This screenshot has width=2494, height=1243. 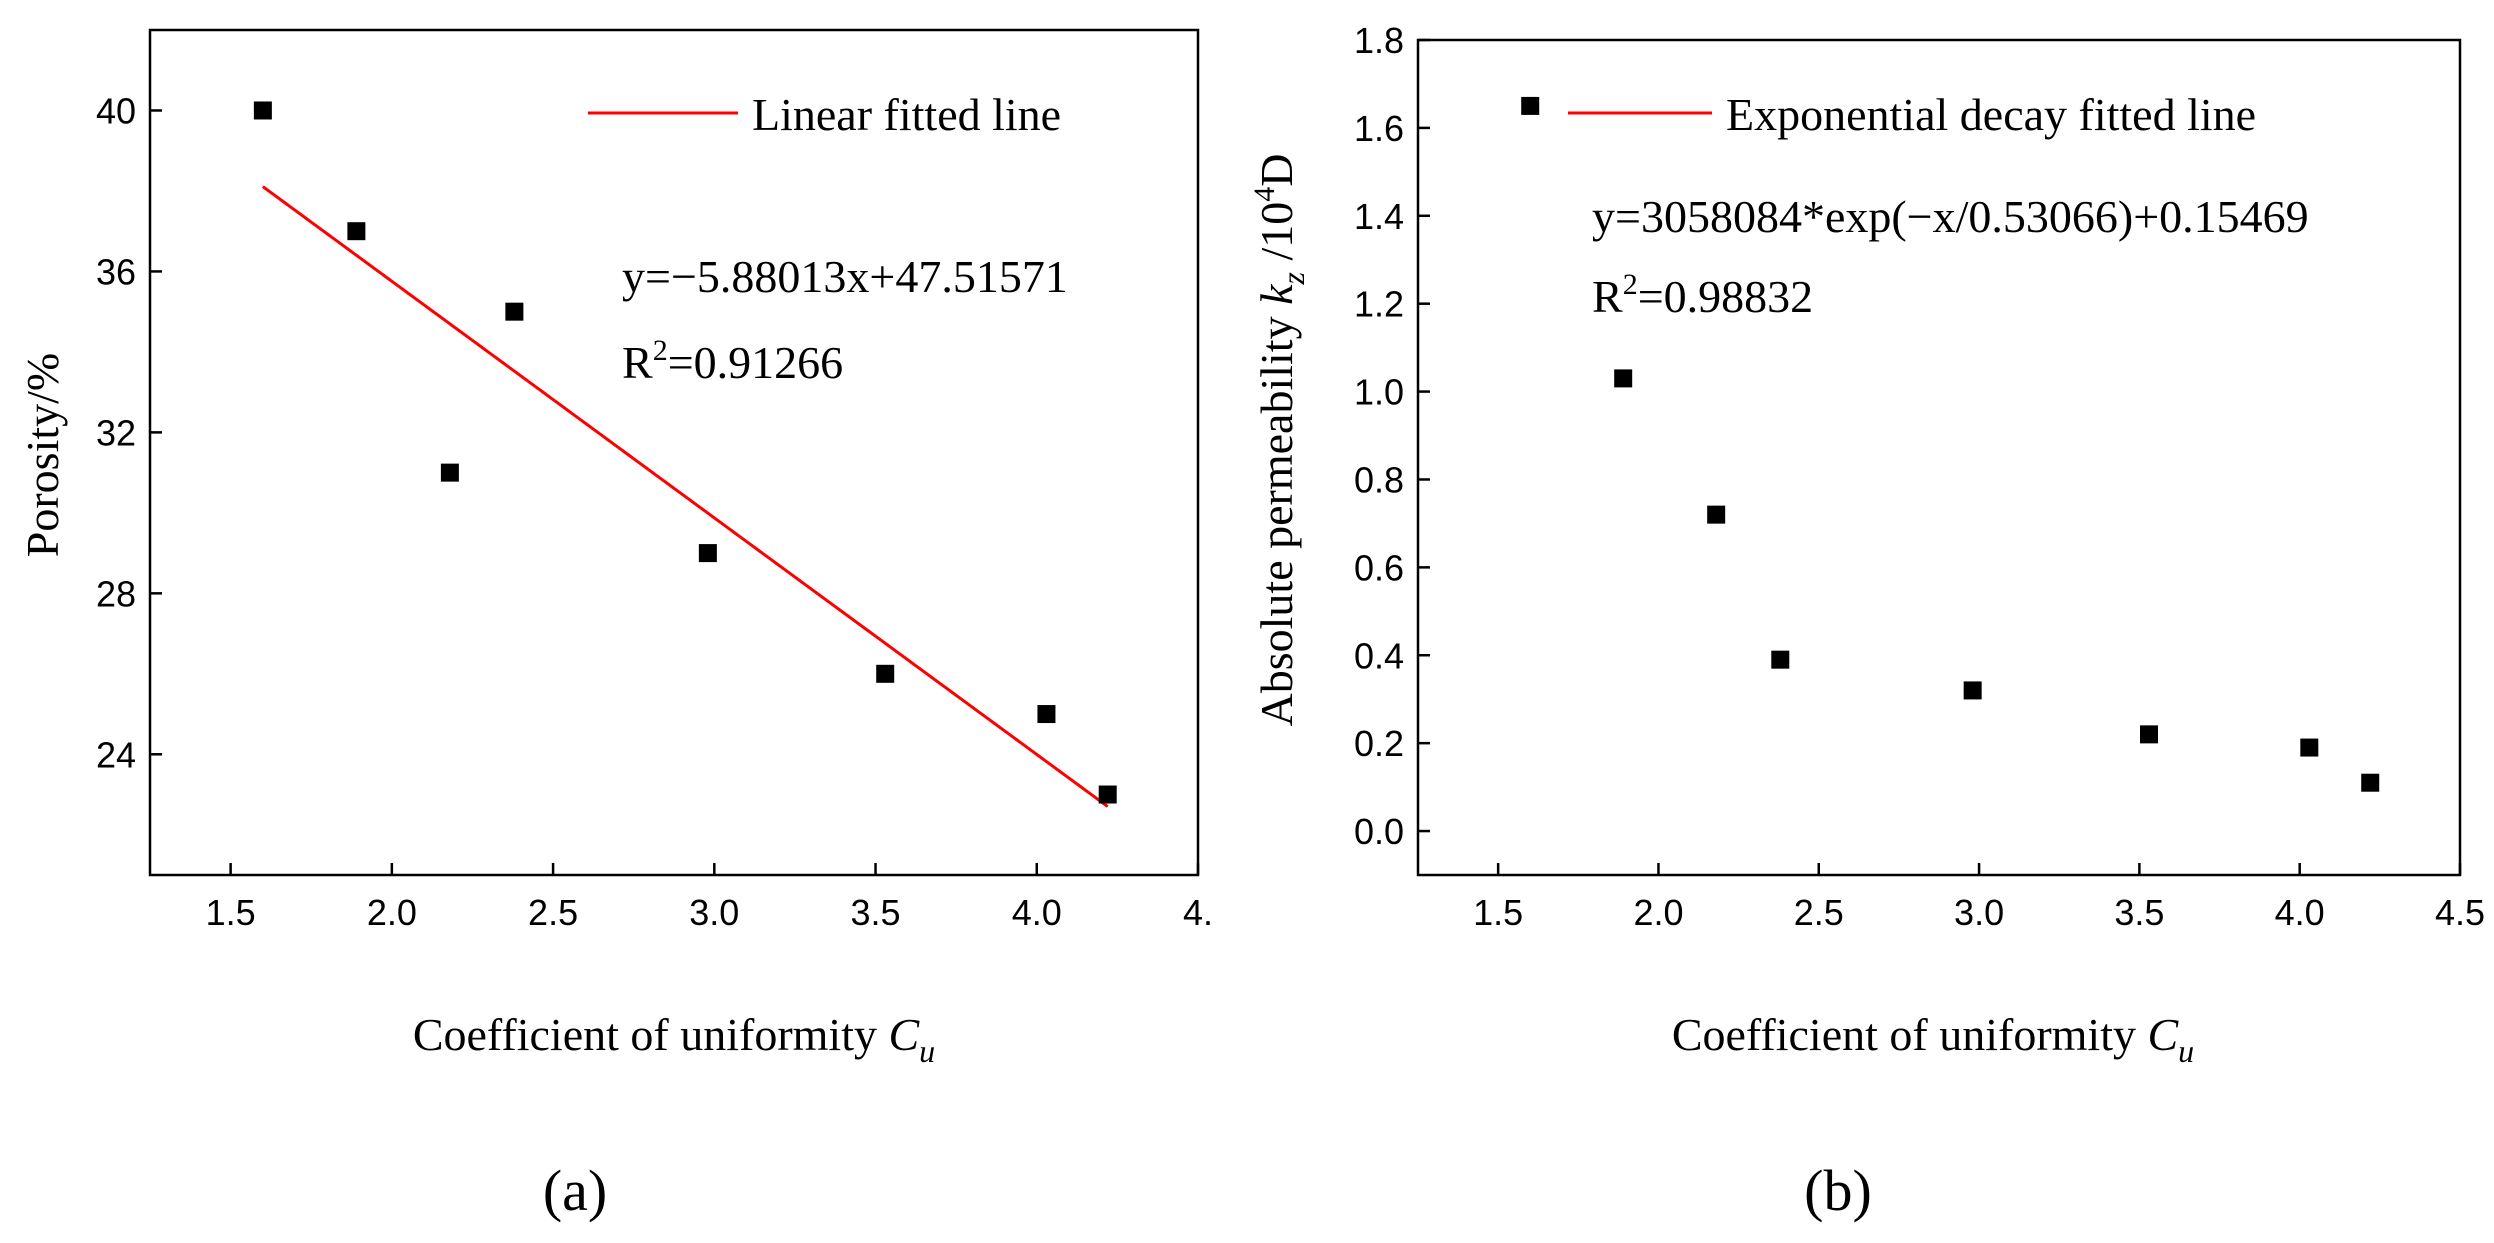 I want to click on panel-a-y-tick-label: 36, so click(x=116, y=271).